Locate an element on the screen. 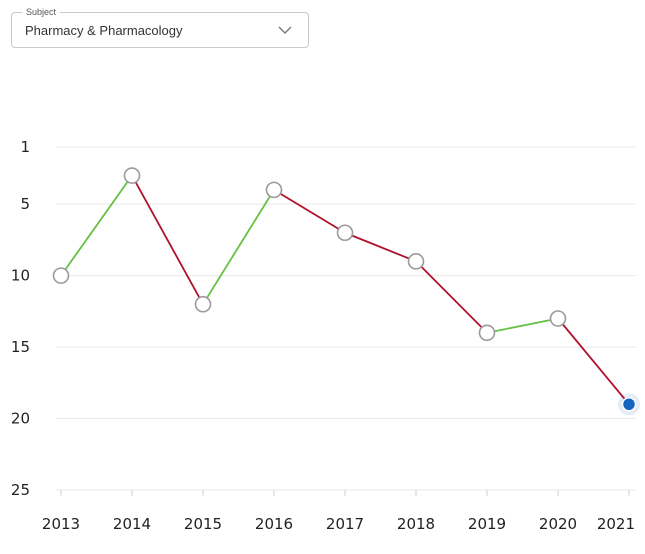  subject-value: Pharmacy & Pharmacology is located at coordinates (104, 30).